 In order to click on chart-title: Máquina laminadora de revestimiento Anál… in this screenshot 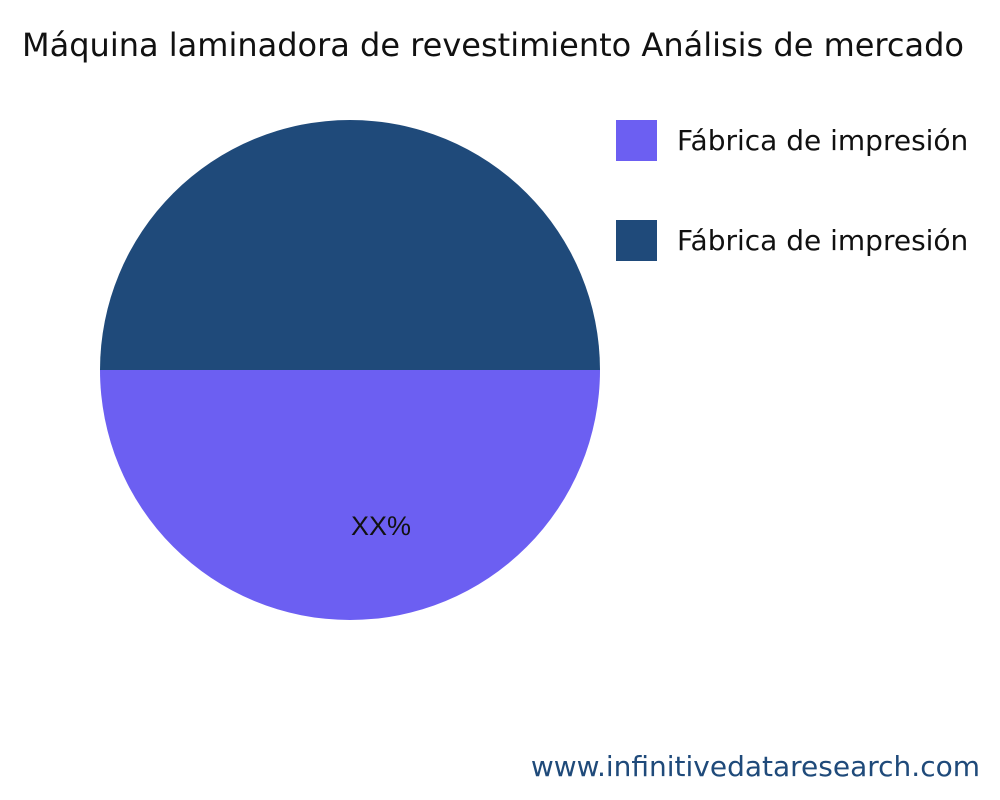, I will do `click(493, 45)`.